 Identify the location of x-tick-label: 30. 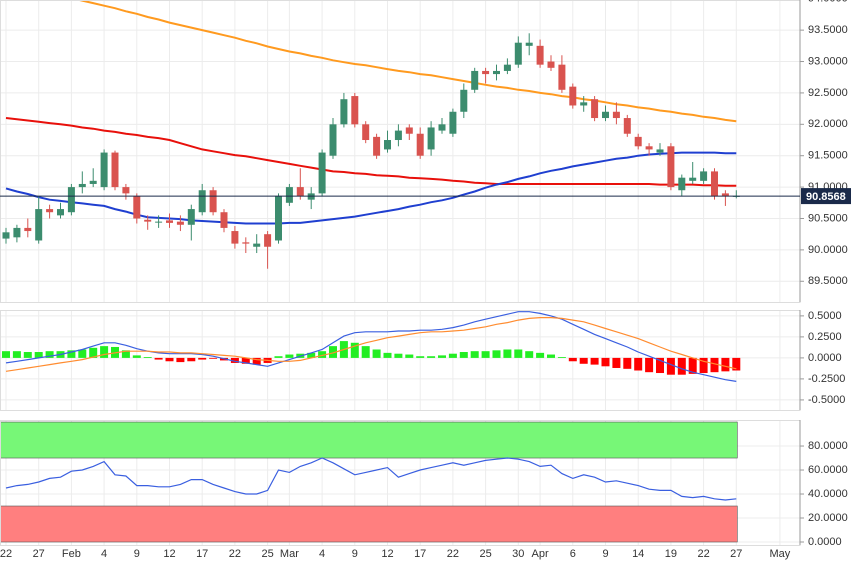
(518, 554).